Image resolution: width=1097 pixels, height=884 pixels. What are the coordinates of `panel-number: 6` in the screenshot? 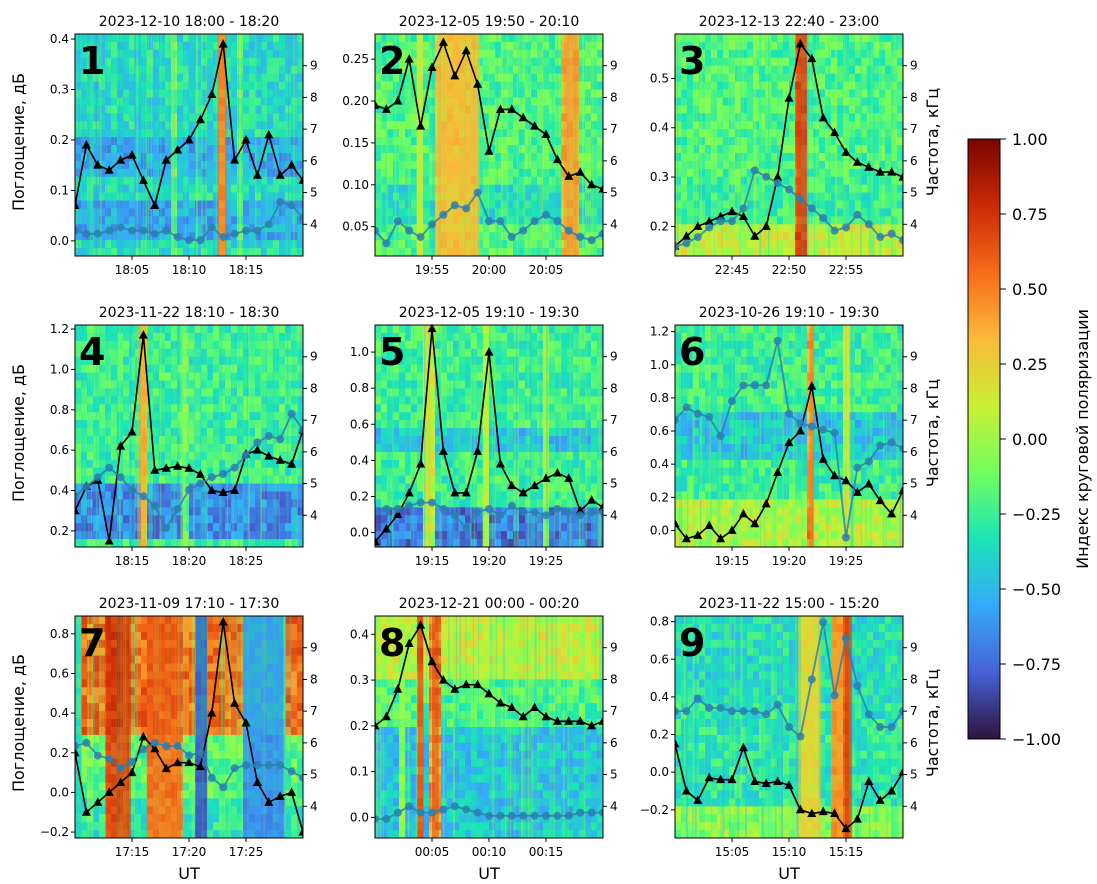 It's located at (692, 352).